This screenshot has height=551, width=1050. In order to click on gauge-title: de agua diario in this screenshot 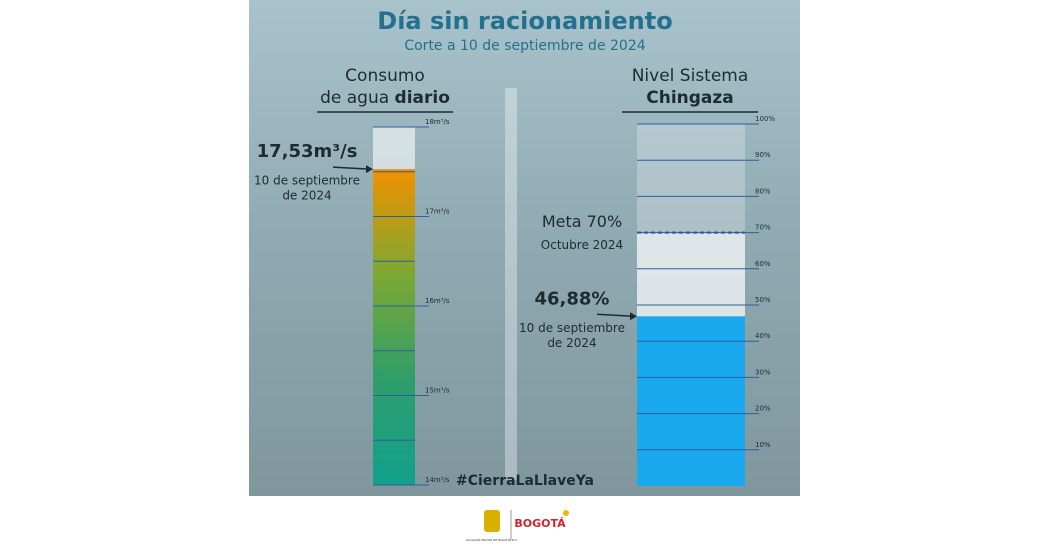, I will do `click(385, 98)`.